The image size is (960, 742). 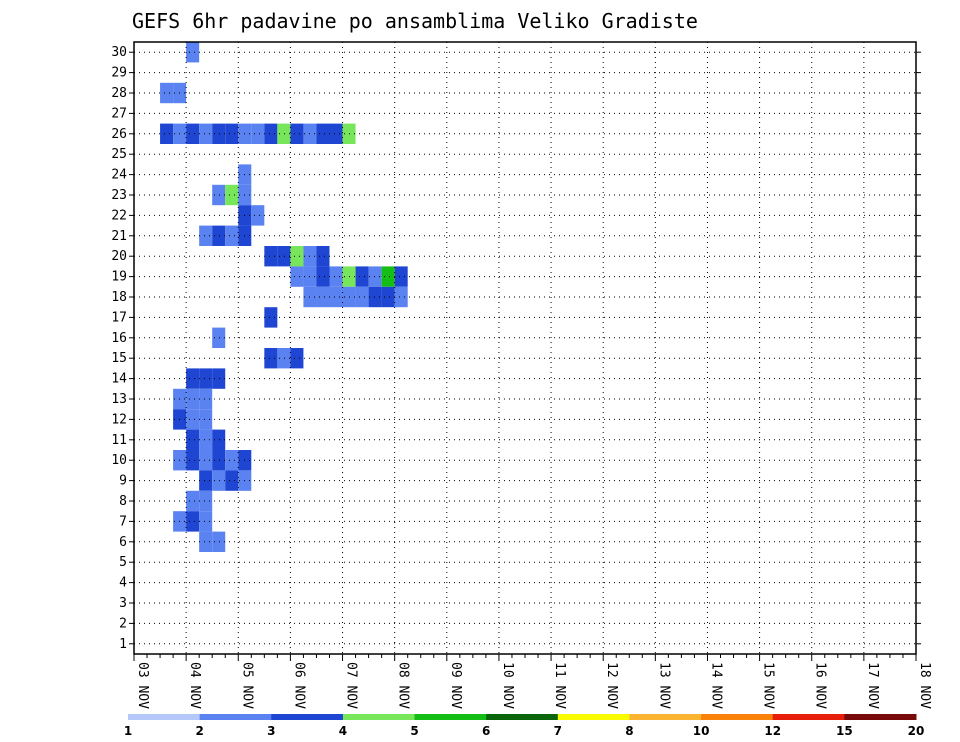 I want to click on x-tick-label: 13 NOV, so click(x=663, y=685).